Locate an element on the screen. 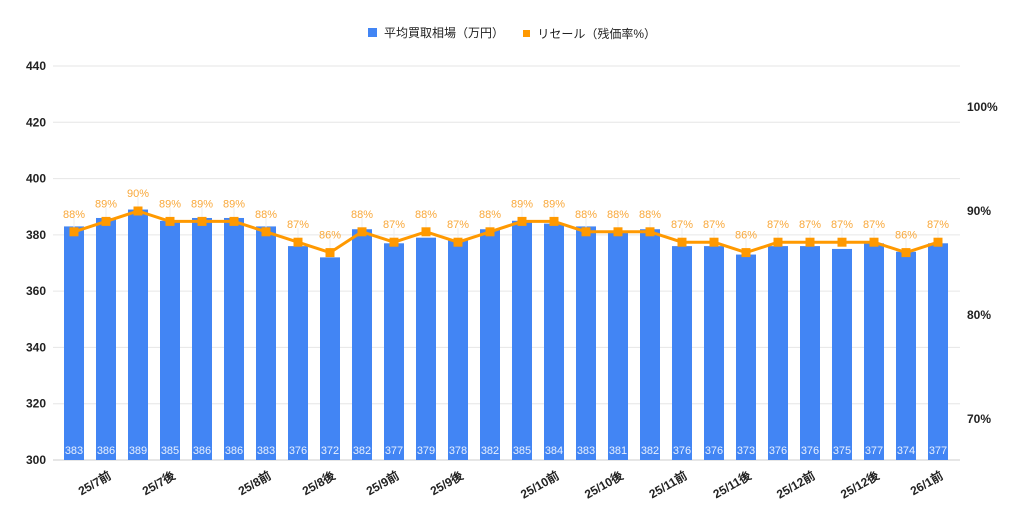 The height and width of the screenshot is (520, 1024). left-axis-tick: 380 is located at coordinates (36, 235).